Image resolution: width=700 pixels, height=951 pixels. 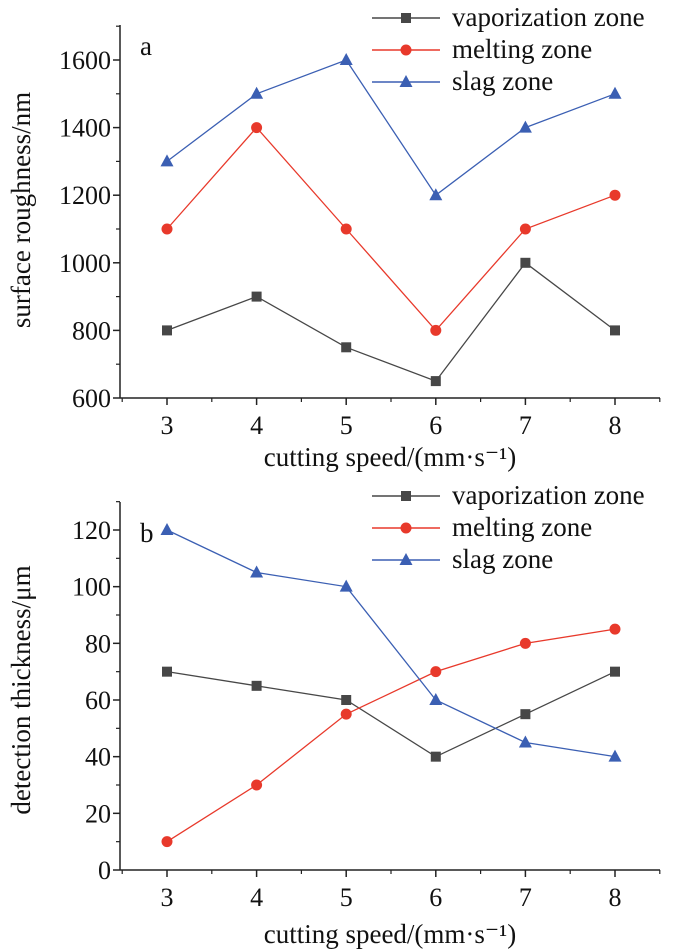 I want to click on y-axis-title: detection thickness/μm, so click(x=21, y=689).